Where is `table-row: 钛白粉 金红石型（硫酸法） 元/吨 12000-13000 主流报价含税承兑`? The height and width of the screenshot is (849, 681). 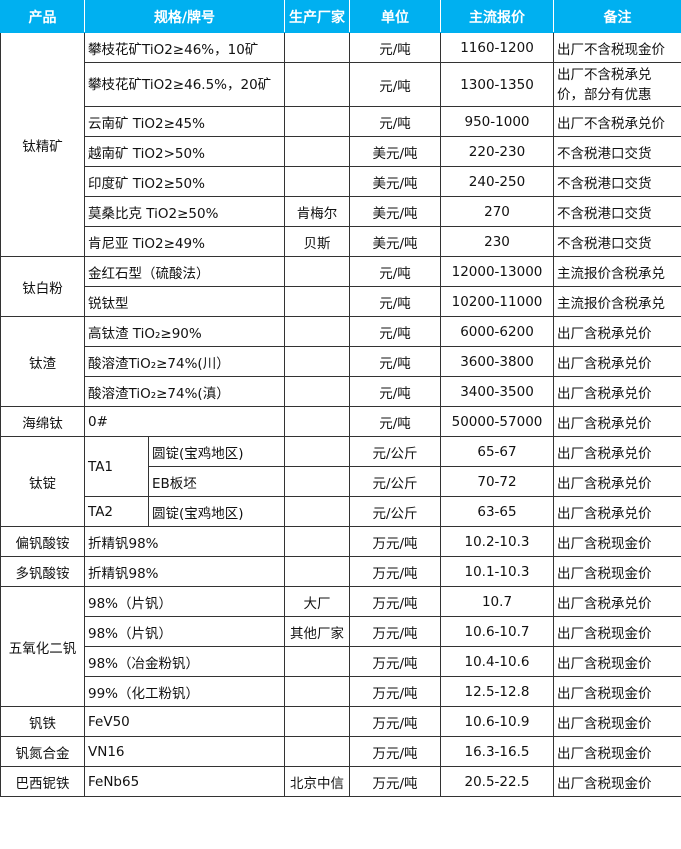 table-row: 钛白粉 金红石型（硫酸法） 元/吨 12000-13000 主流报价含税承兑 is located at coordinates (340, 286).